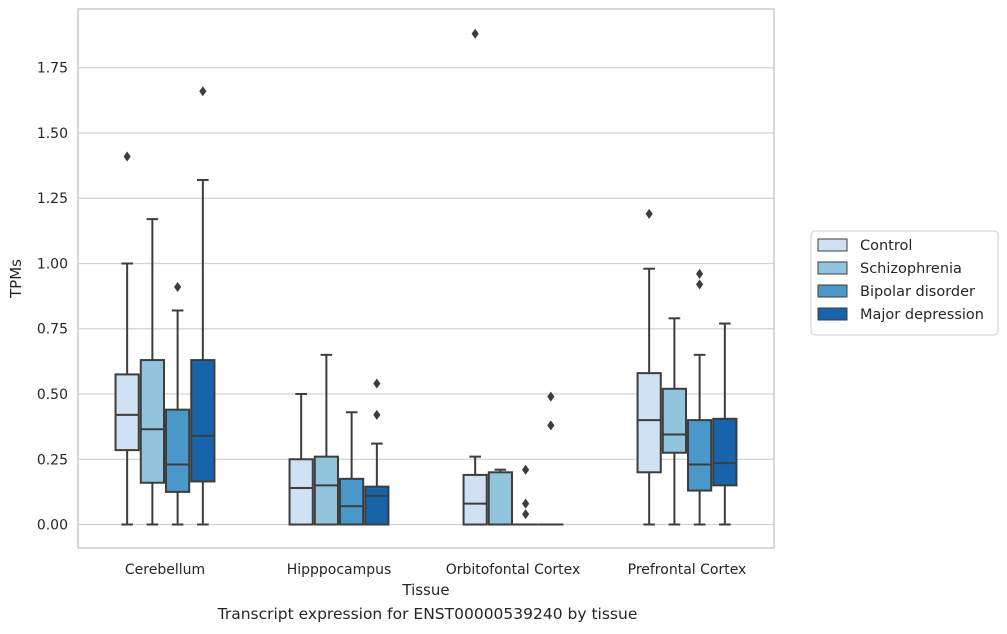  Describe the element at coordinates (52, 395) in the screenshot. I see `y-tick-label: 0.50` at that location.